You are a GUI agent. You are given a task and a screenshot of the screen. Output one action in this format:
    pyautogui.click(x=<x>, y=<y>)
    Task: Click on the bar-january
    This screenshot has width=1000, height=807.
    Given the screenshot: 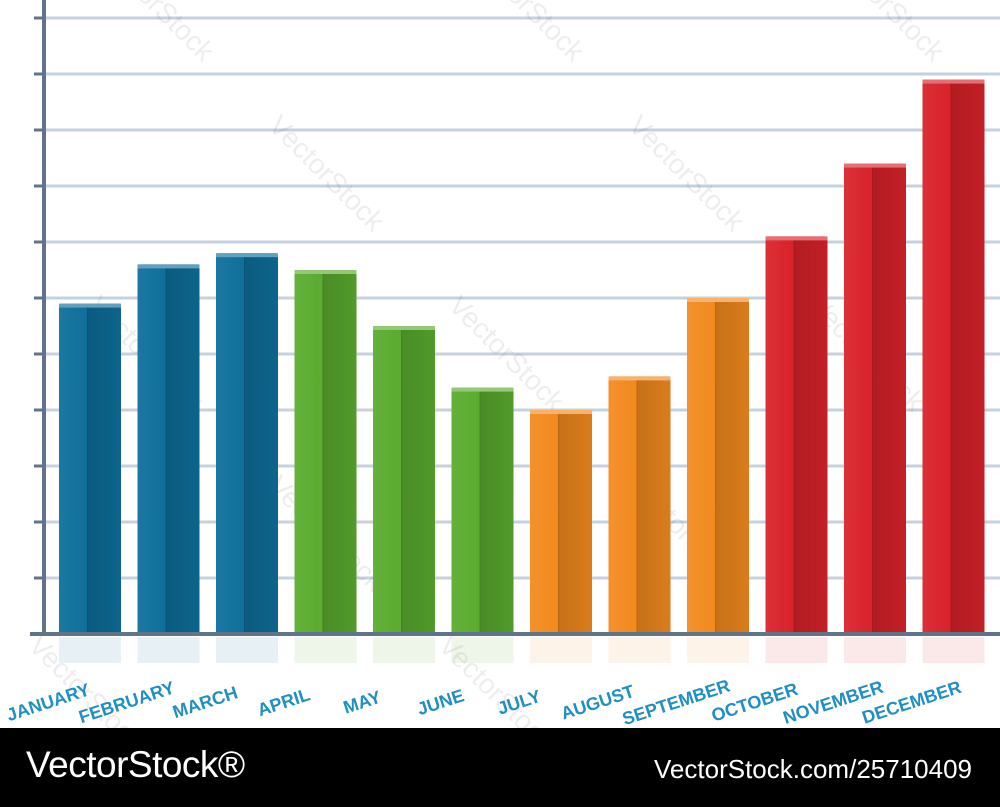 What is the action you would take?
    pyautogui.click(x=90, y=483)
    